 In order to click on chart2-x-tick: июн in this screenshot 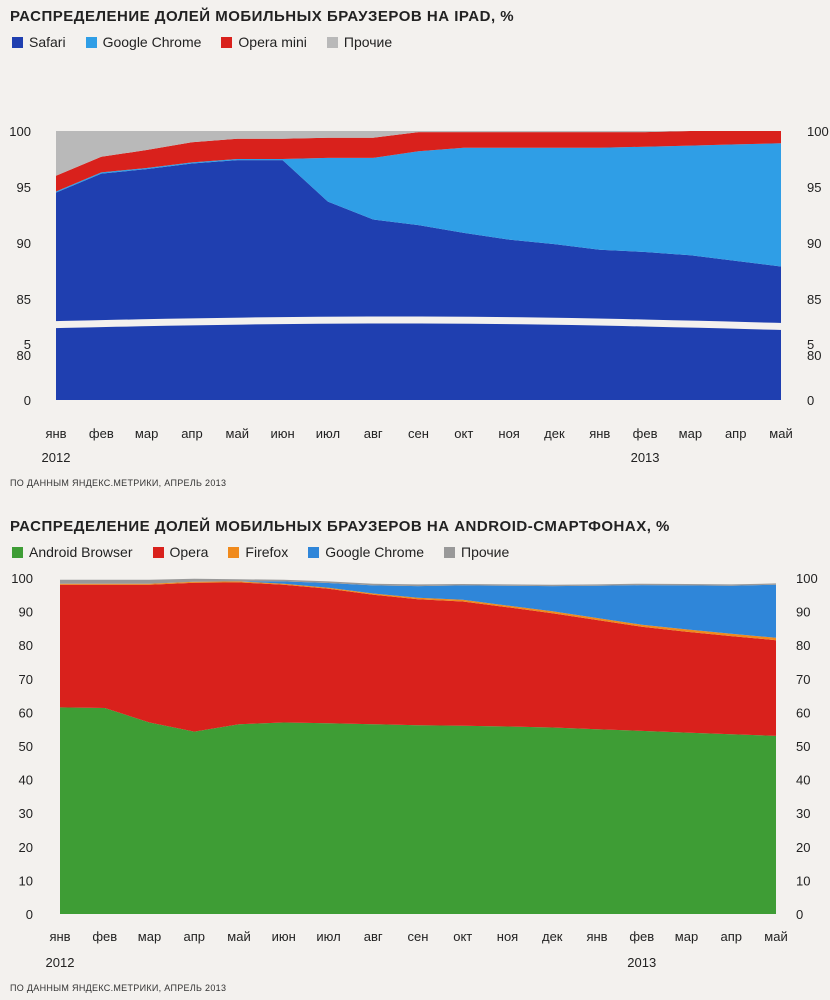, I will do `click(284, 936)`.